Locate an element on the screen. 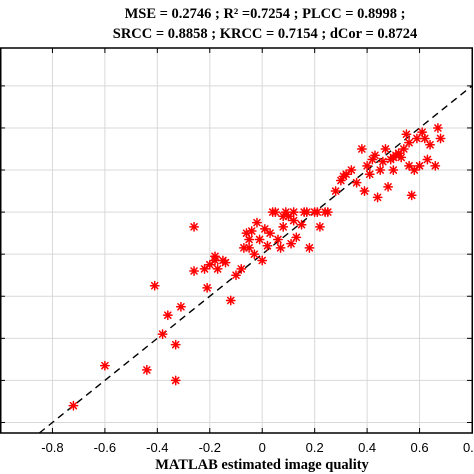 The width and height of the screenshot is (474, 474). x-tick-label: 0 is located at coordinates (262, 447).